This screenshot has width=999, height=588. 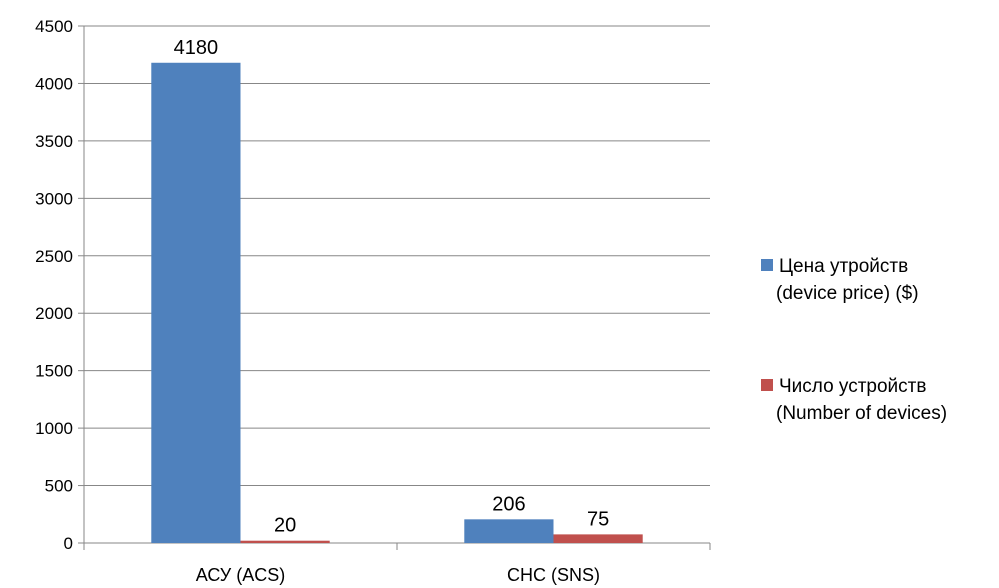 I want to click on data-label: 20, so click(x=285, y=526).